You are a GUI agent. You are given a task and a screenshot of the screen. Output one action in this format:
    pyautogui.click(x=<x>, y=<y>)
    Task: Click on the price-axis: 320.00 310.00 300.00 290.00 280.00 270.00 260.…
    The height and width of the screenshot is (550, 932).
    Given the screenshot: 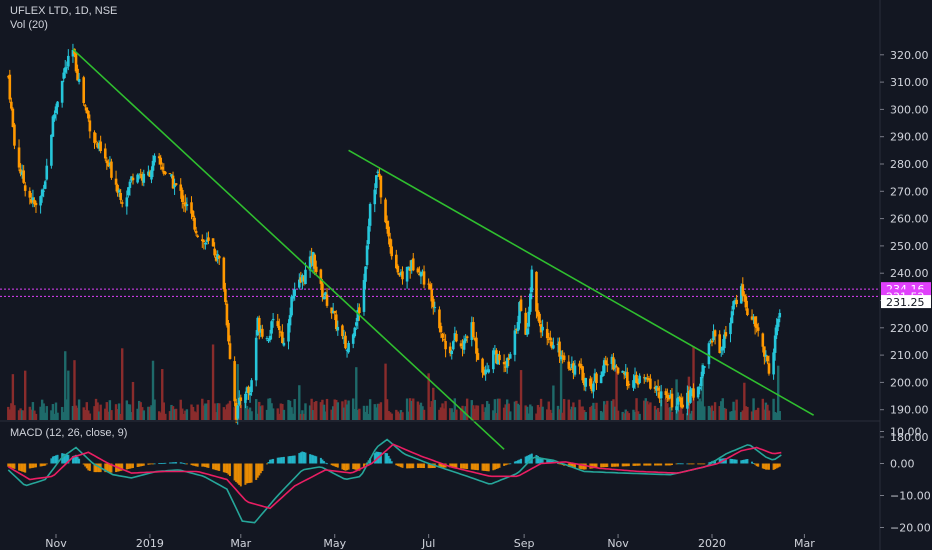 What is the action you would take?
    pyautogui.click(x=904, y=246)
    